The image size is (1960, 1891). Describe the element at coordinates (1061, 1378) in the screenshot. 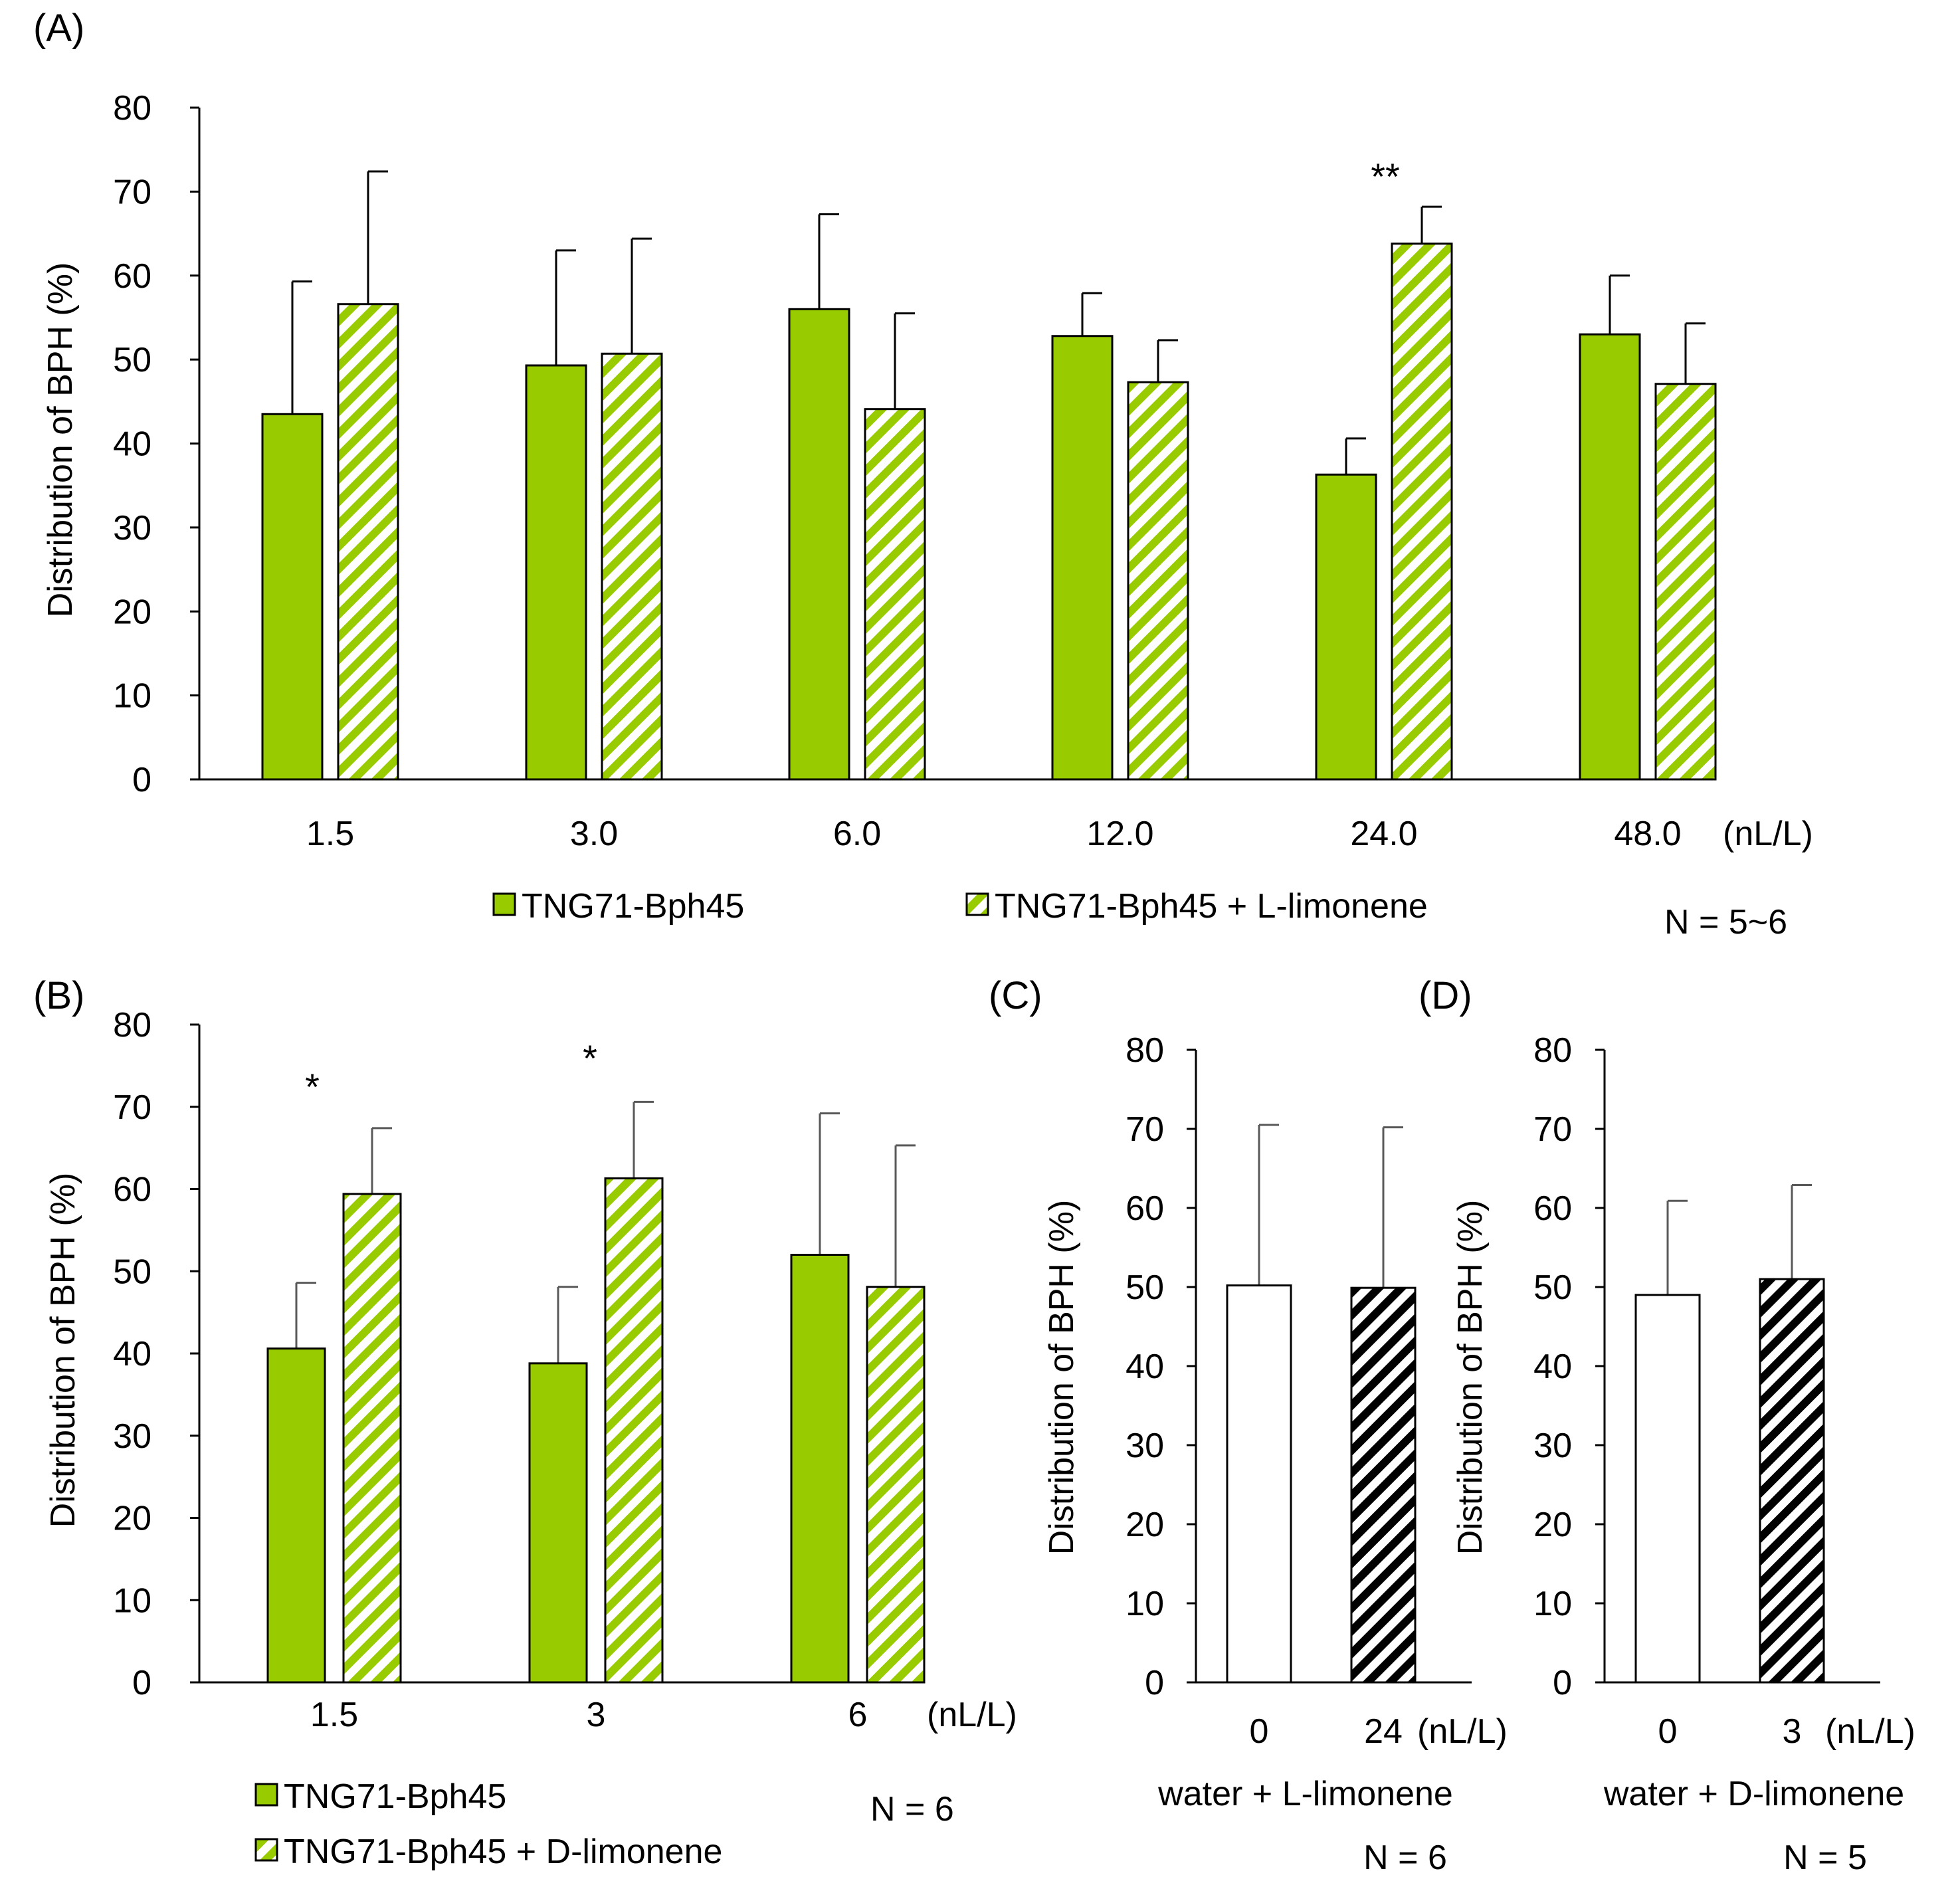

I see `panel-c-y-axis-title: Distribution of BPH (%)` at that location.